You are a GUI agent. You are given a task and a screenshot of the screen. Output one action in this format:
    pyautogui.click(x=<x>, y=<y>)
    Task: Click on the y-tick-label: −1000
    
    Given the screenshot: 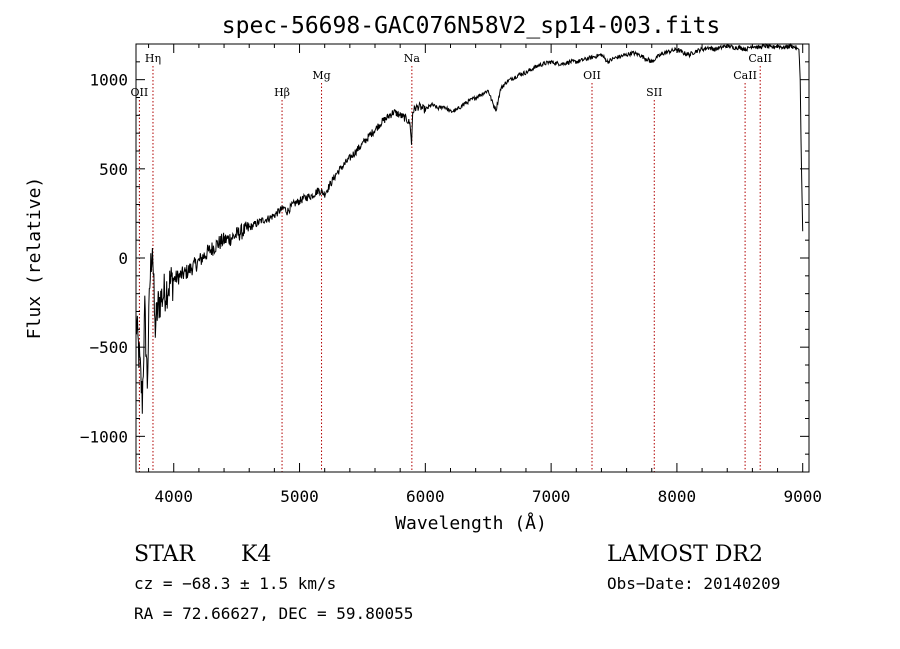 What is the action you would take?
    pyautogui.click(x=104, y=436)
    